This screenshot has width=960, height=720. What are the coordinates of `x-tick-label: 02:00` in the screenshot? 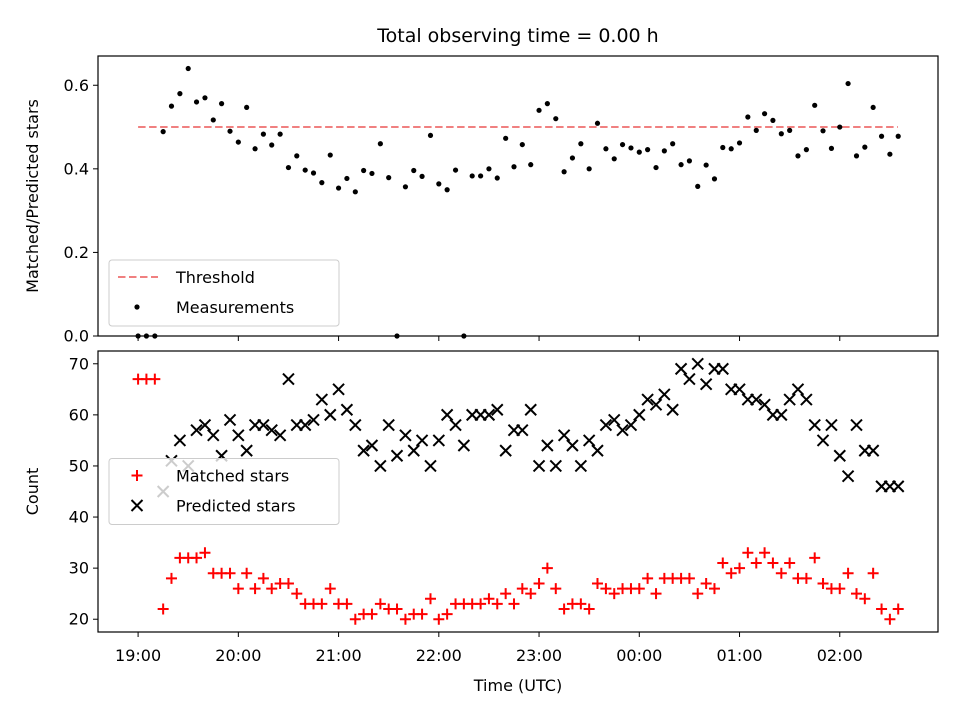 It's located at (840, 655).